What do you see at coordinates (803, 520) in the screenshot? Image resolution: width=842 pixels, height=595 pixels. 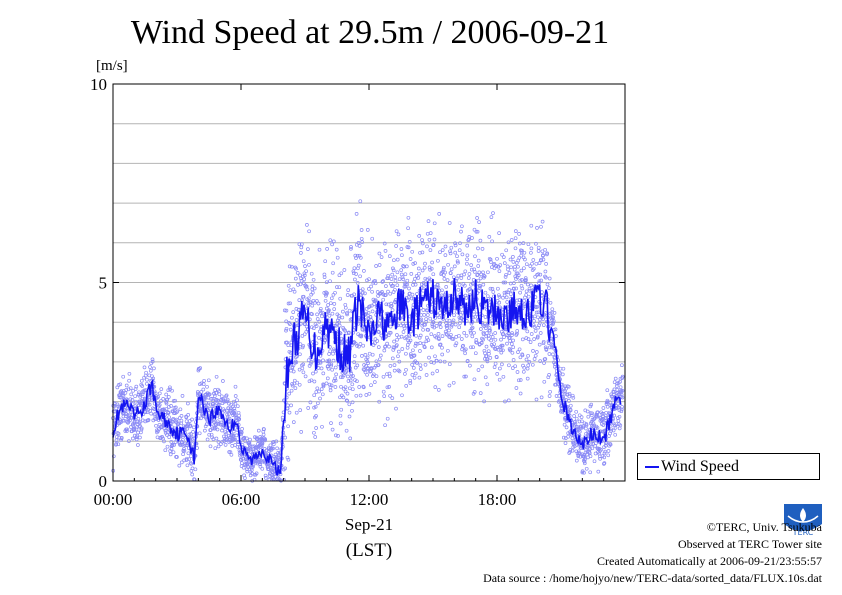 I see `terc-logo-icon: TERC` at bounding box center [803, 520].